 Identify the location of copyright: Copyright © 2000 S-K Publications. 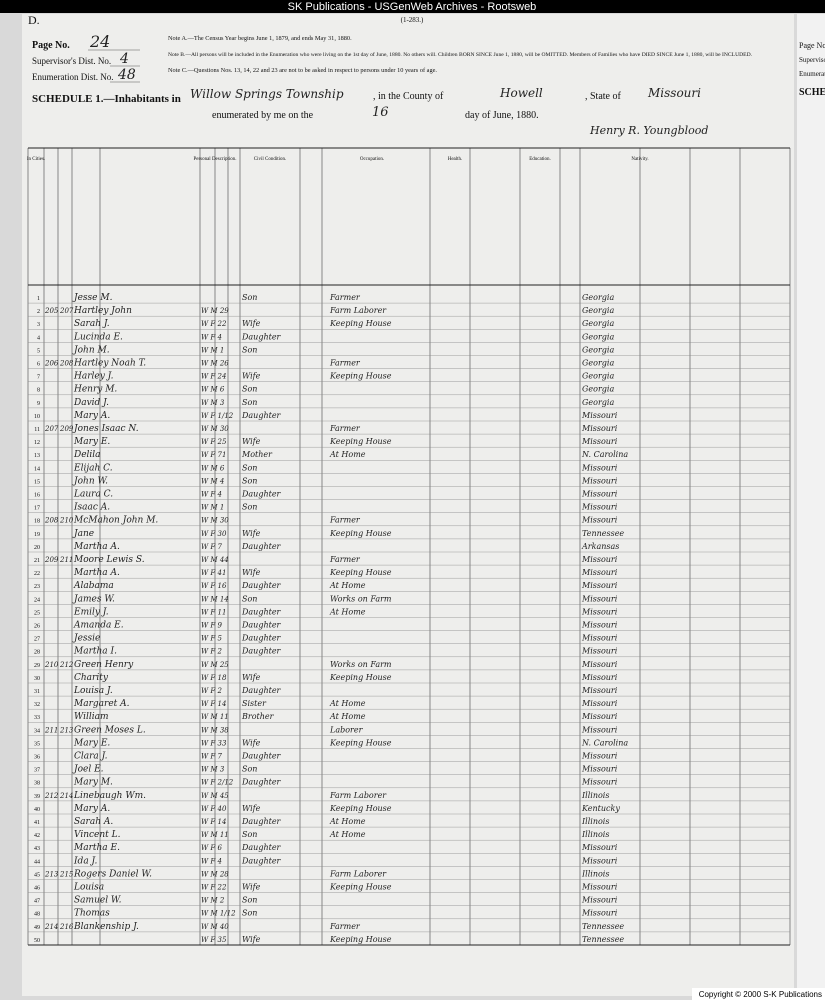
(760, 994).